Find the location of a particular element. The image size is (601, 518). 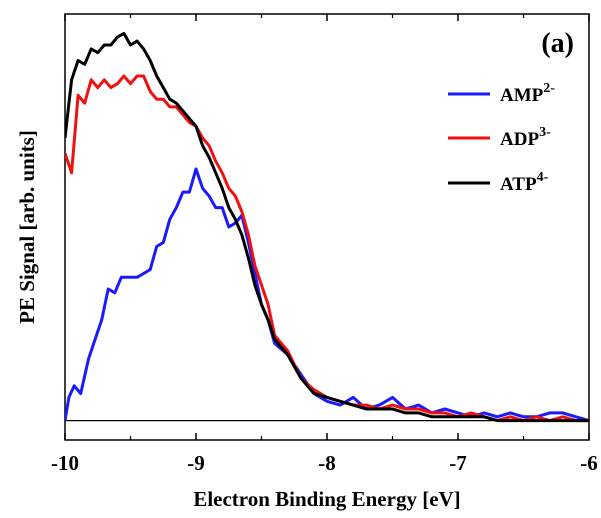

legend-label-amp: AMP2- is located at coordinates (527, 93).